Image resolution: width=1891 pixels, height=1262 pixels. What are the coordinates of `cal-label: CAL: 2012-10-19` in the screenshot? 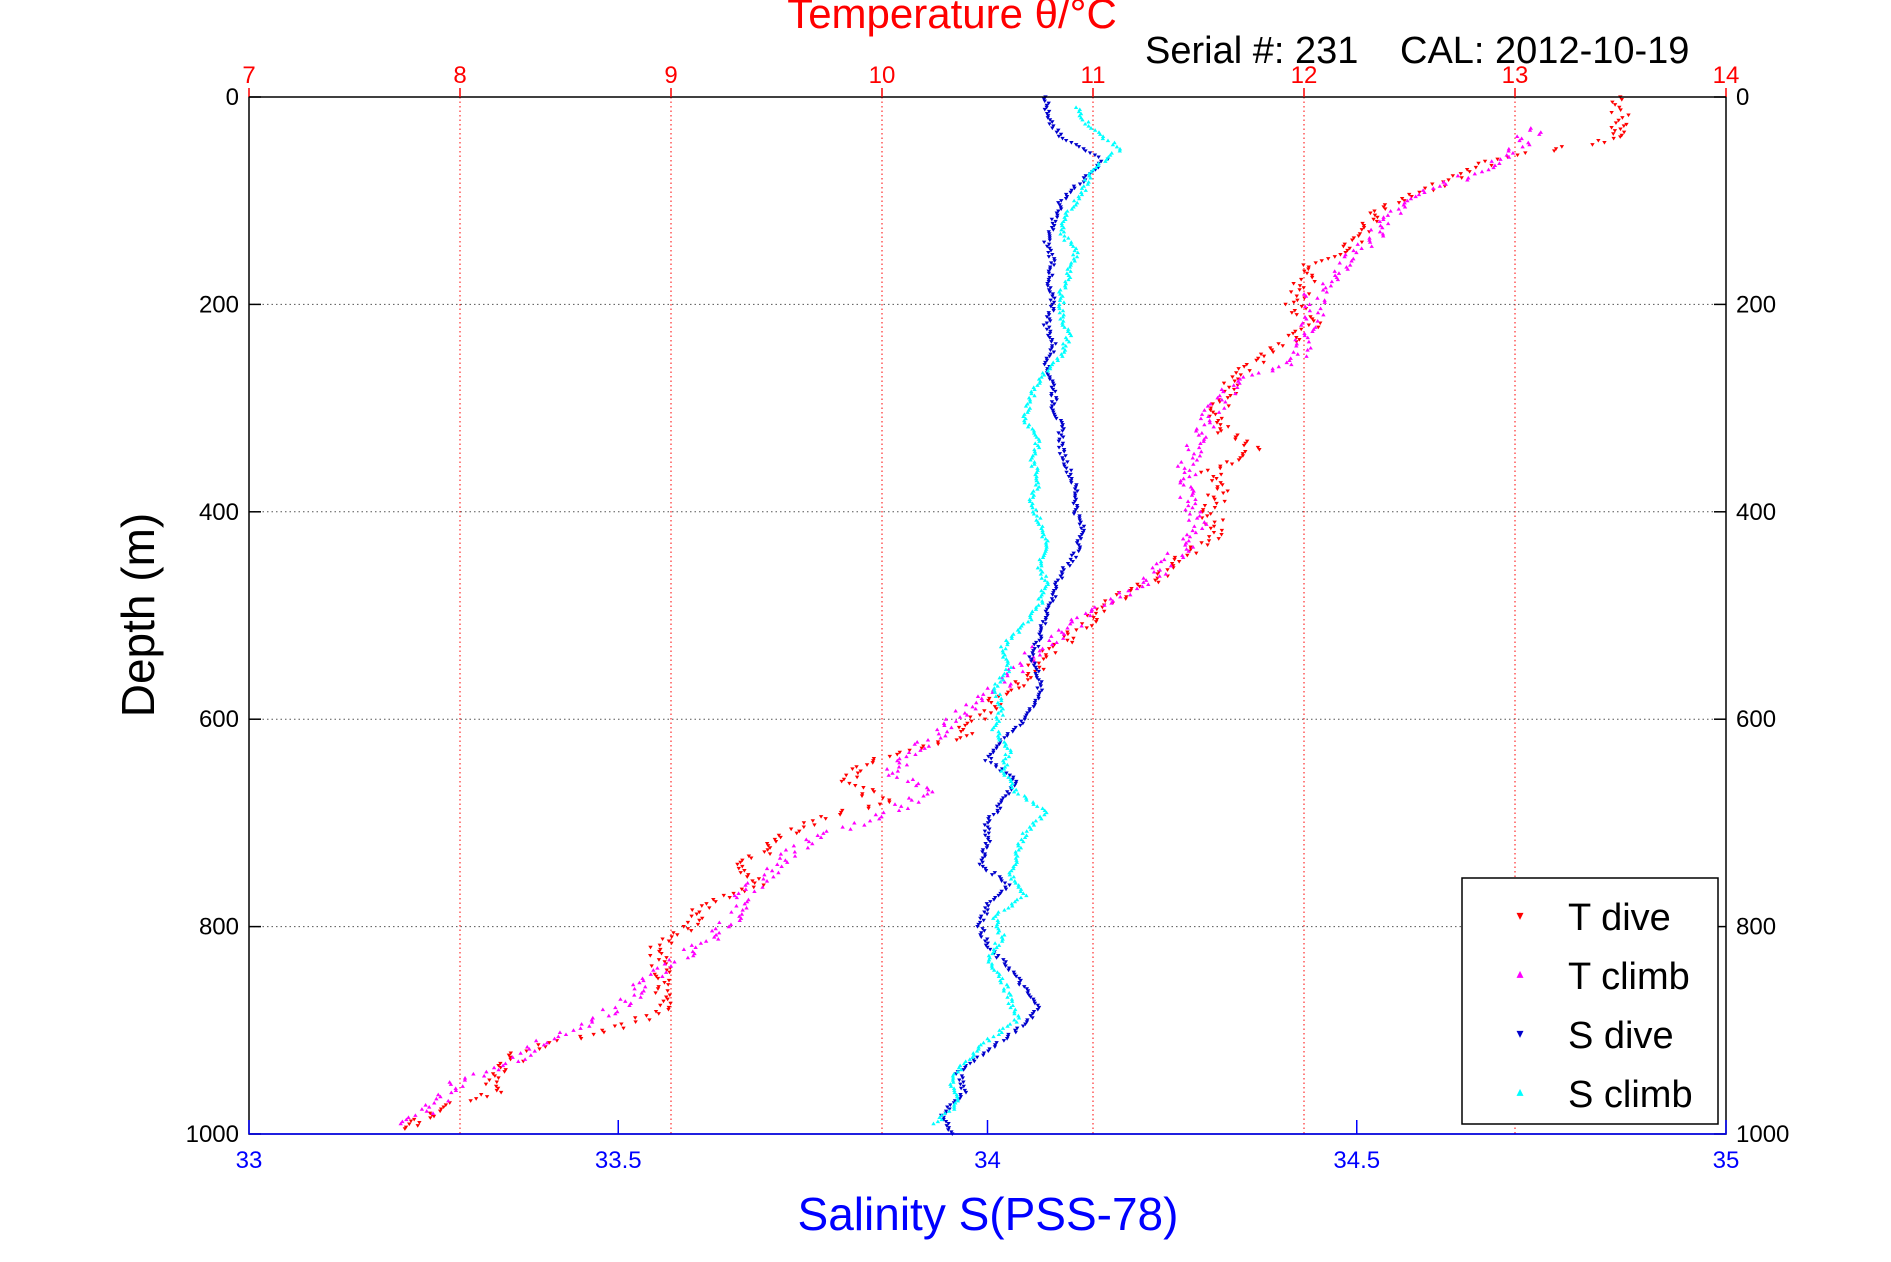 It's located at (1544, 51).